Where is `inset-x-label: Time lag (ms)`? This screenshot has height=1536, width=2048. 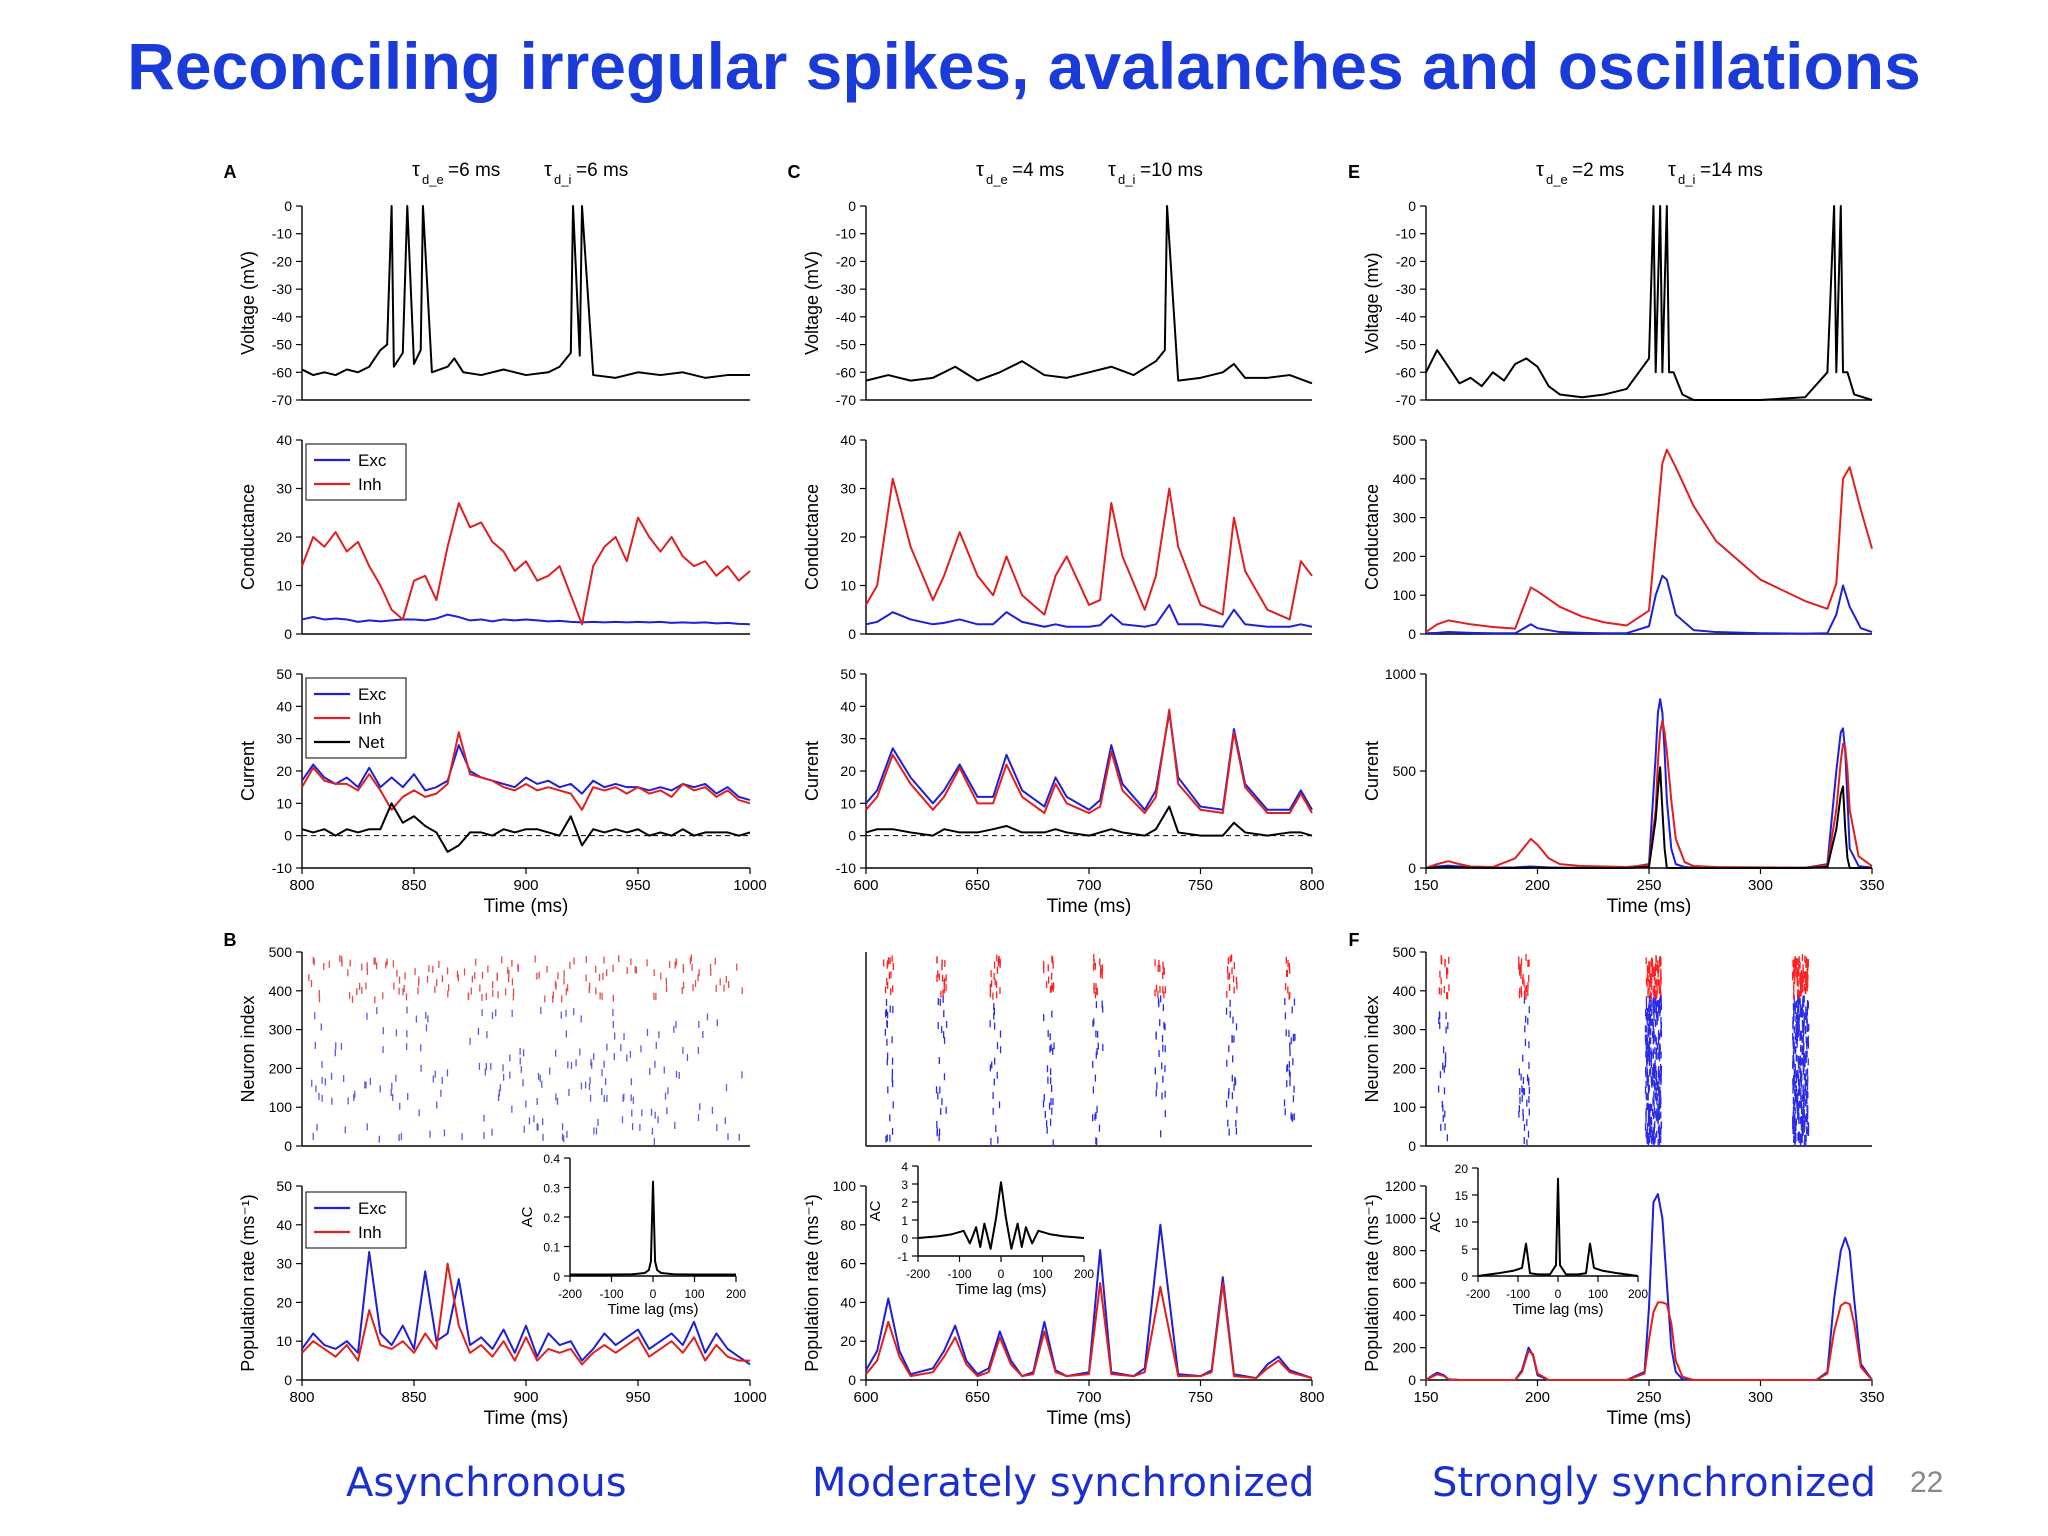
inset-x-label: Time lag (ms) is located at coordinates (1557, 1309).